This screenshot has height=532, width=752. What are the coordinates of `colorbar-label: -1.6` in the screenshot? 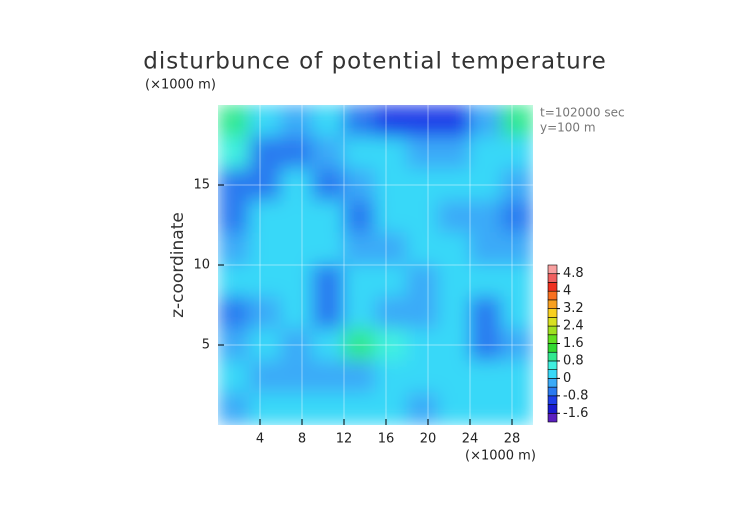 It's located at (575, 413).